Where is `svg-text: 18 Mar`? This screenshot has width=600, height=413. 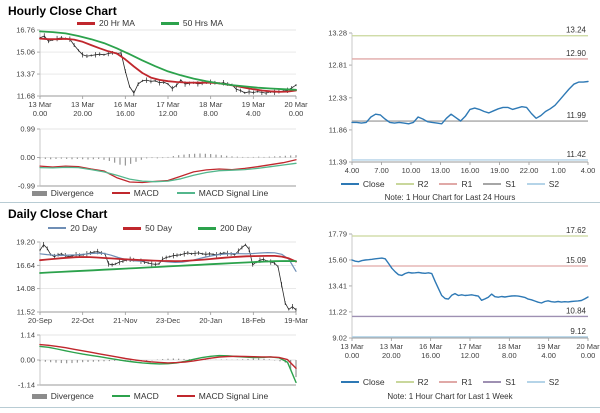 svg-text: 18 Mar is located at coordinates (510, 346).